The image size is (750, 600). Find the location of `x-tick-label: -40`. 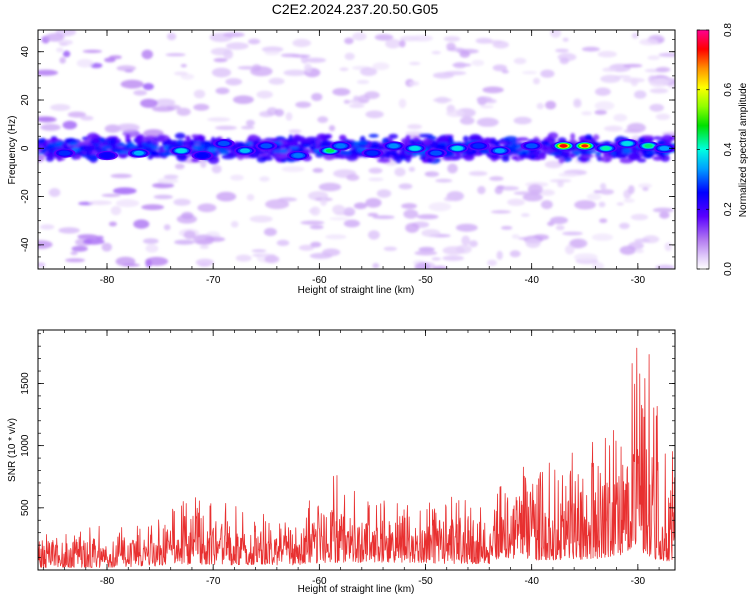

x-tick-label: -40 is located at coordinates (531, 581).